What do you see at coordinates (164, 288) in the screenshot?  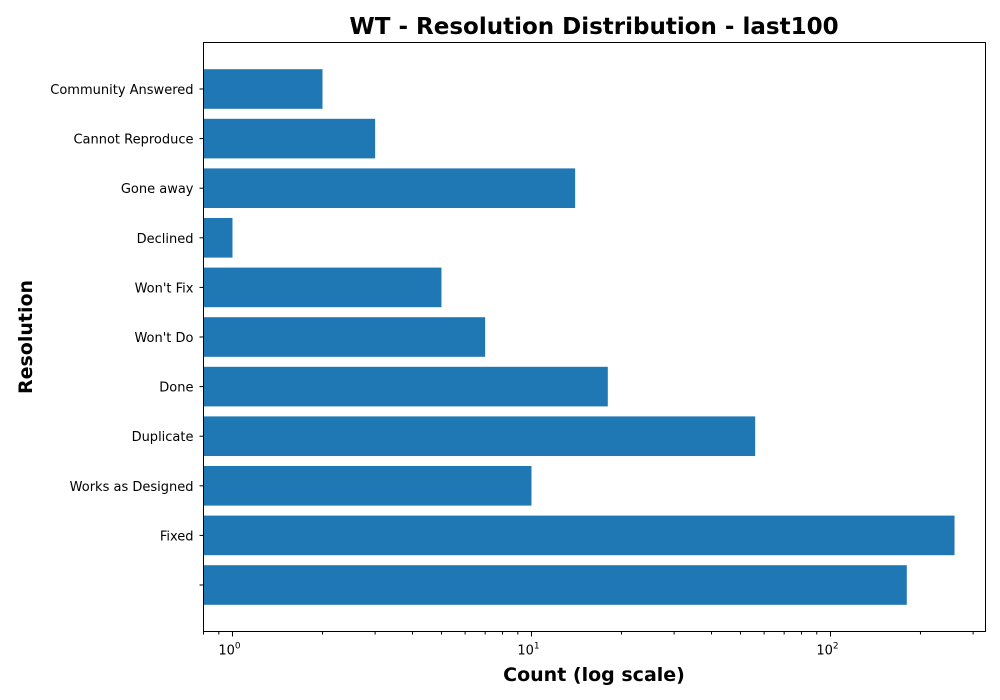 I see `y-tick-label-4: Won't Fix` at bounding box center [164, 288].